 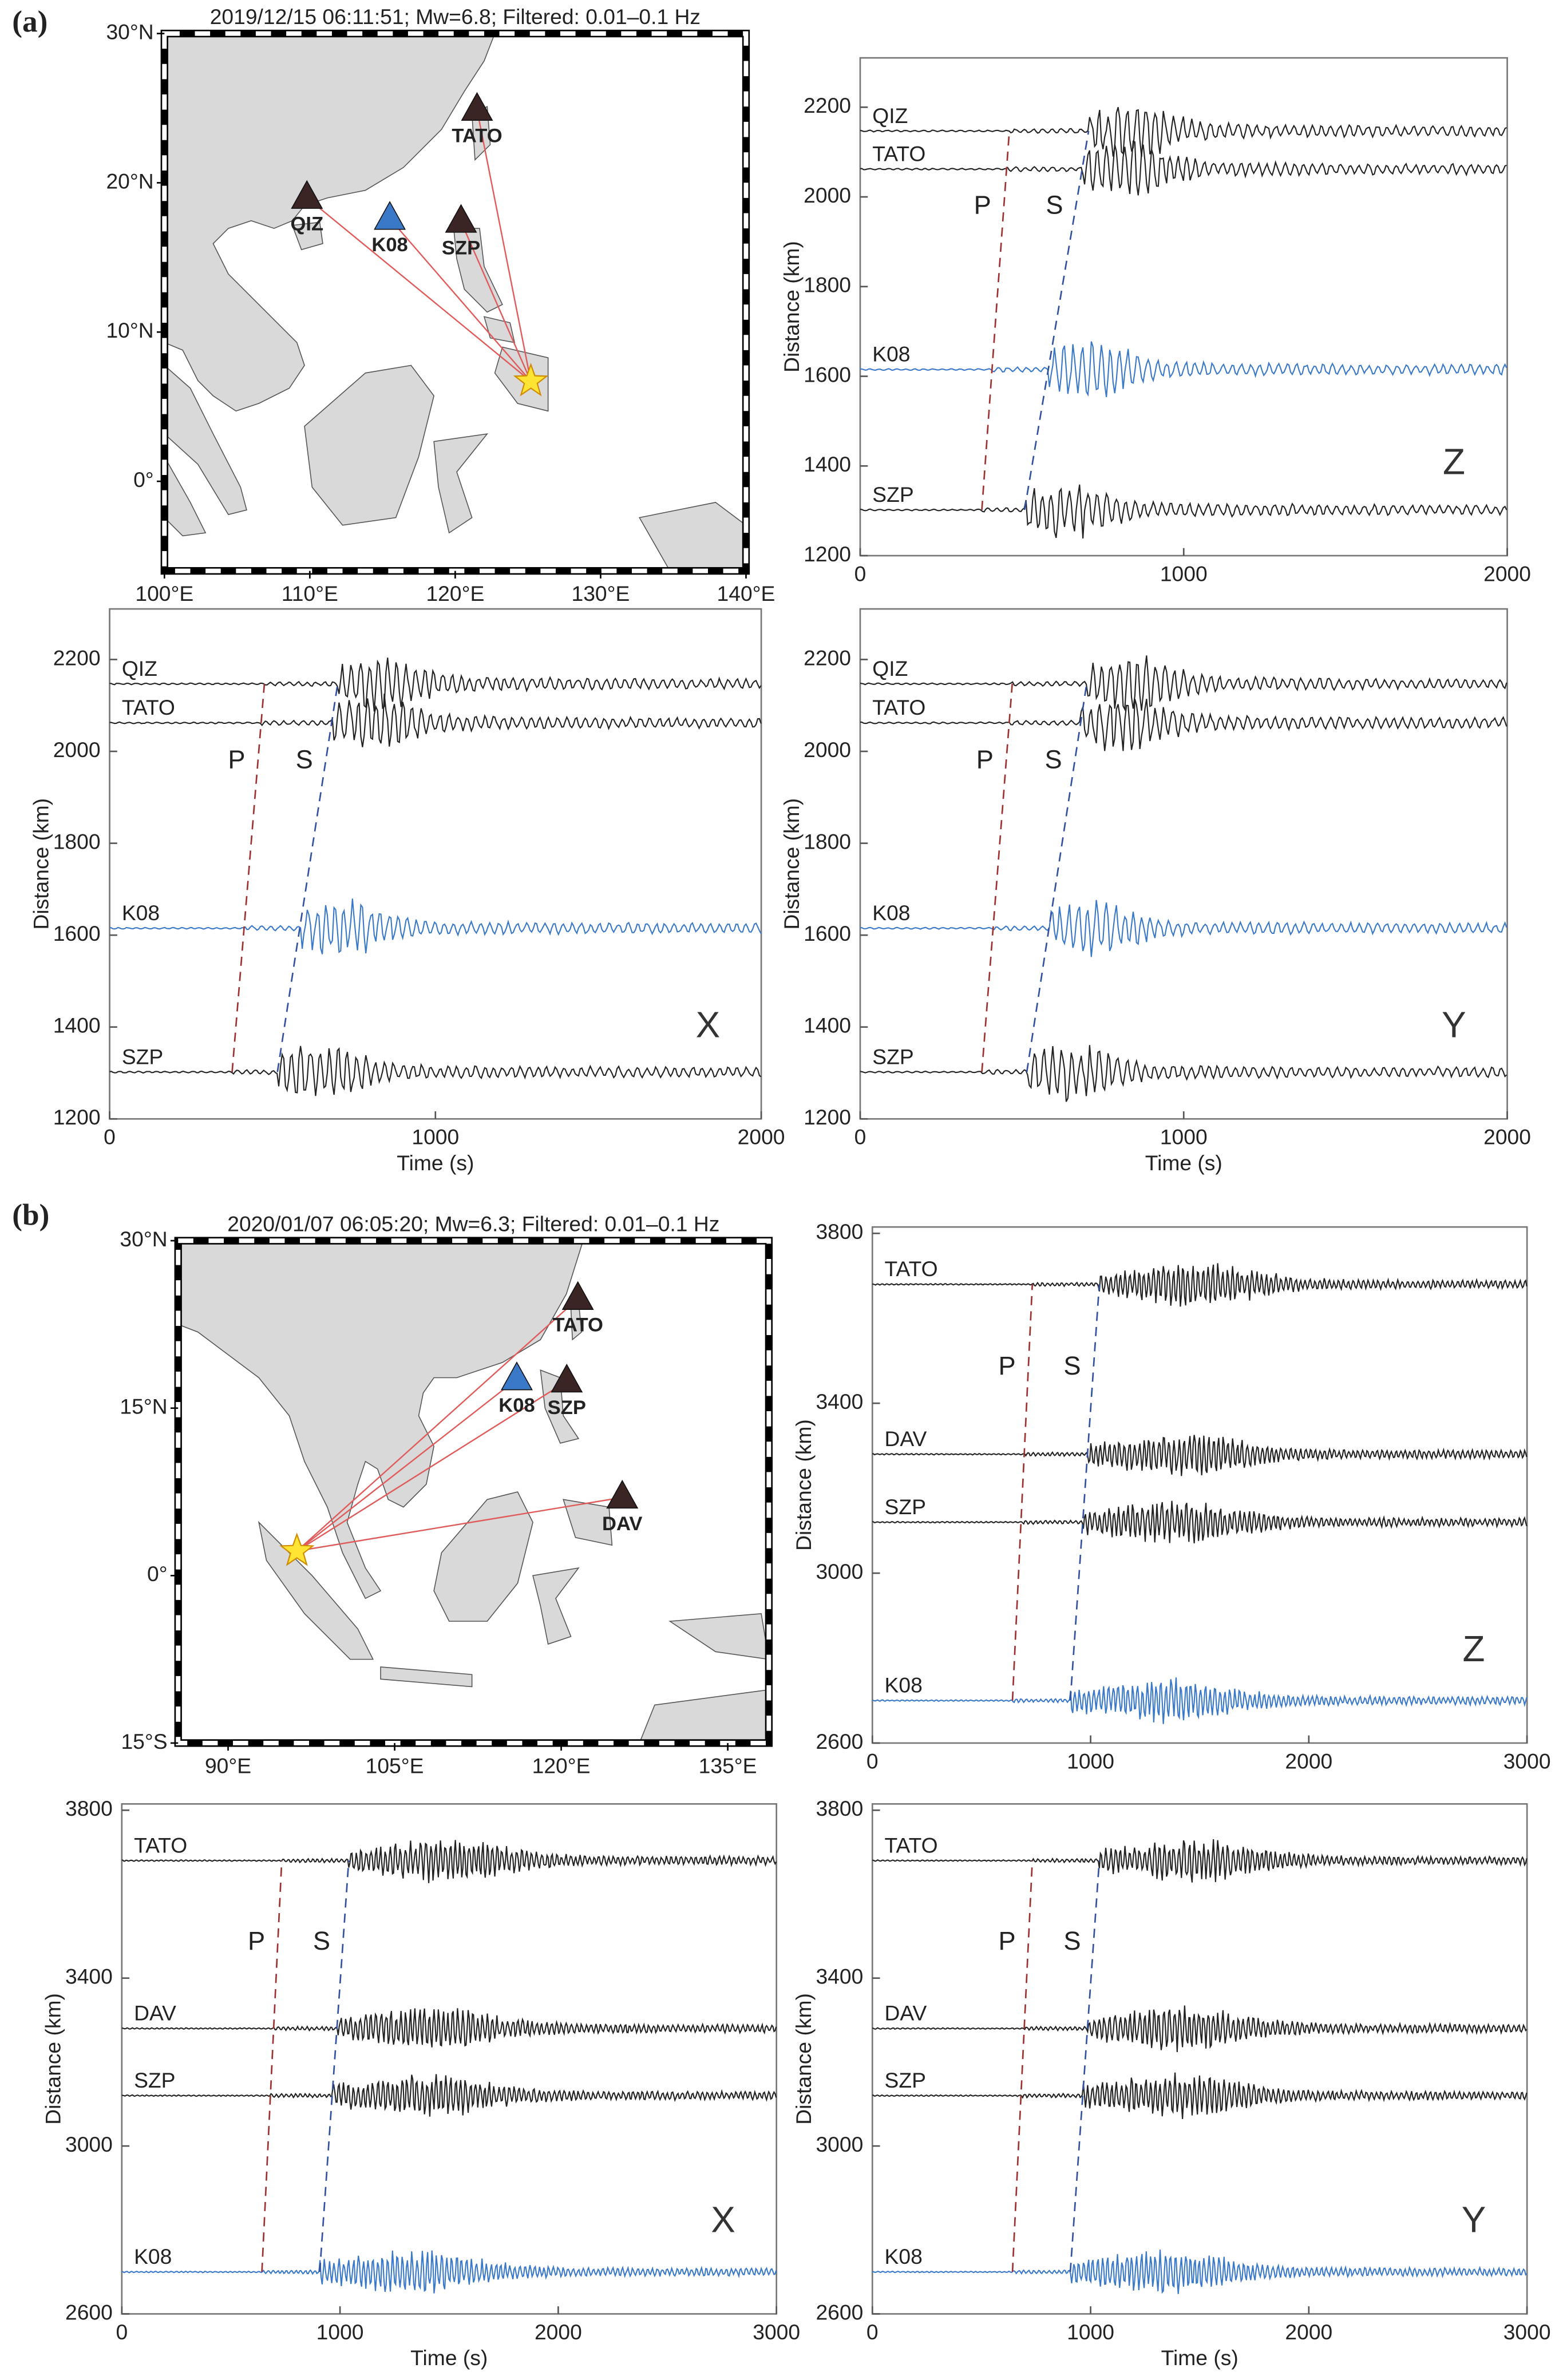 I want to click on y-tick-label: 3400, so click(x=89, y=1977).